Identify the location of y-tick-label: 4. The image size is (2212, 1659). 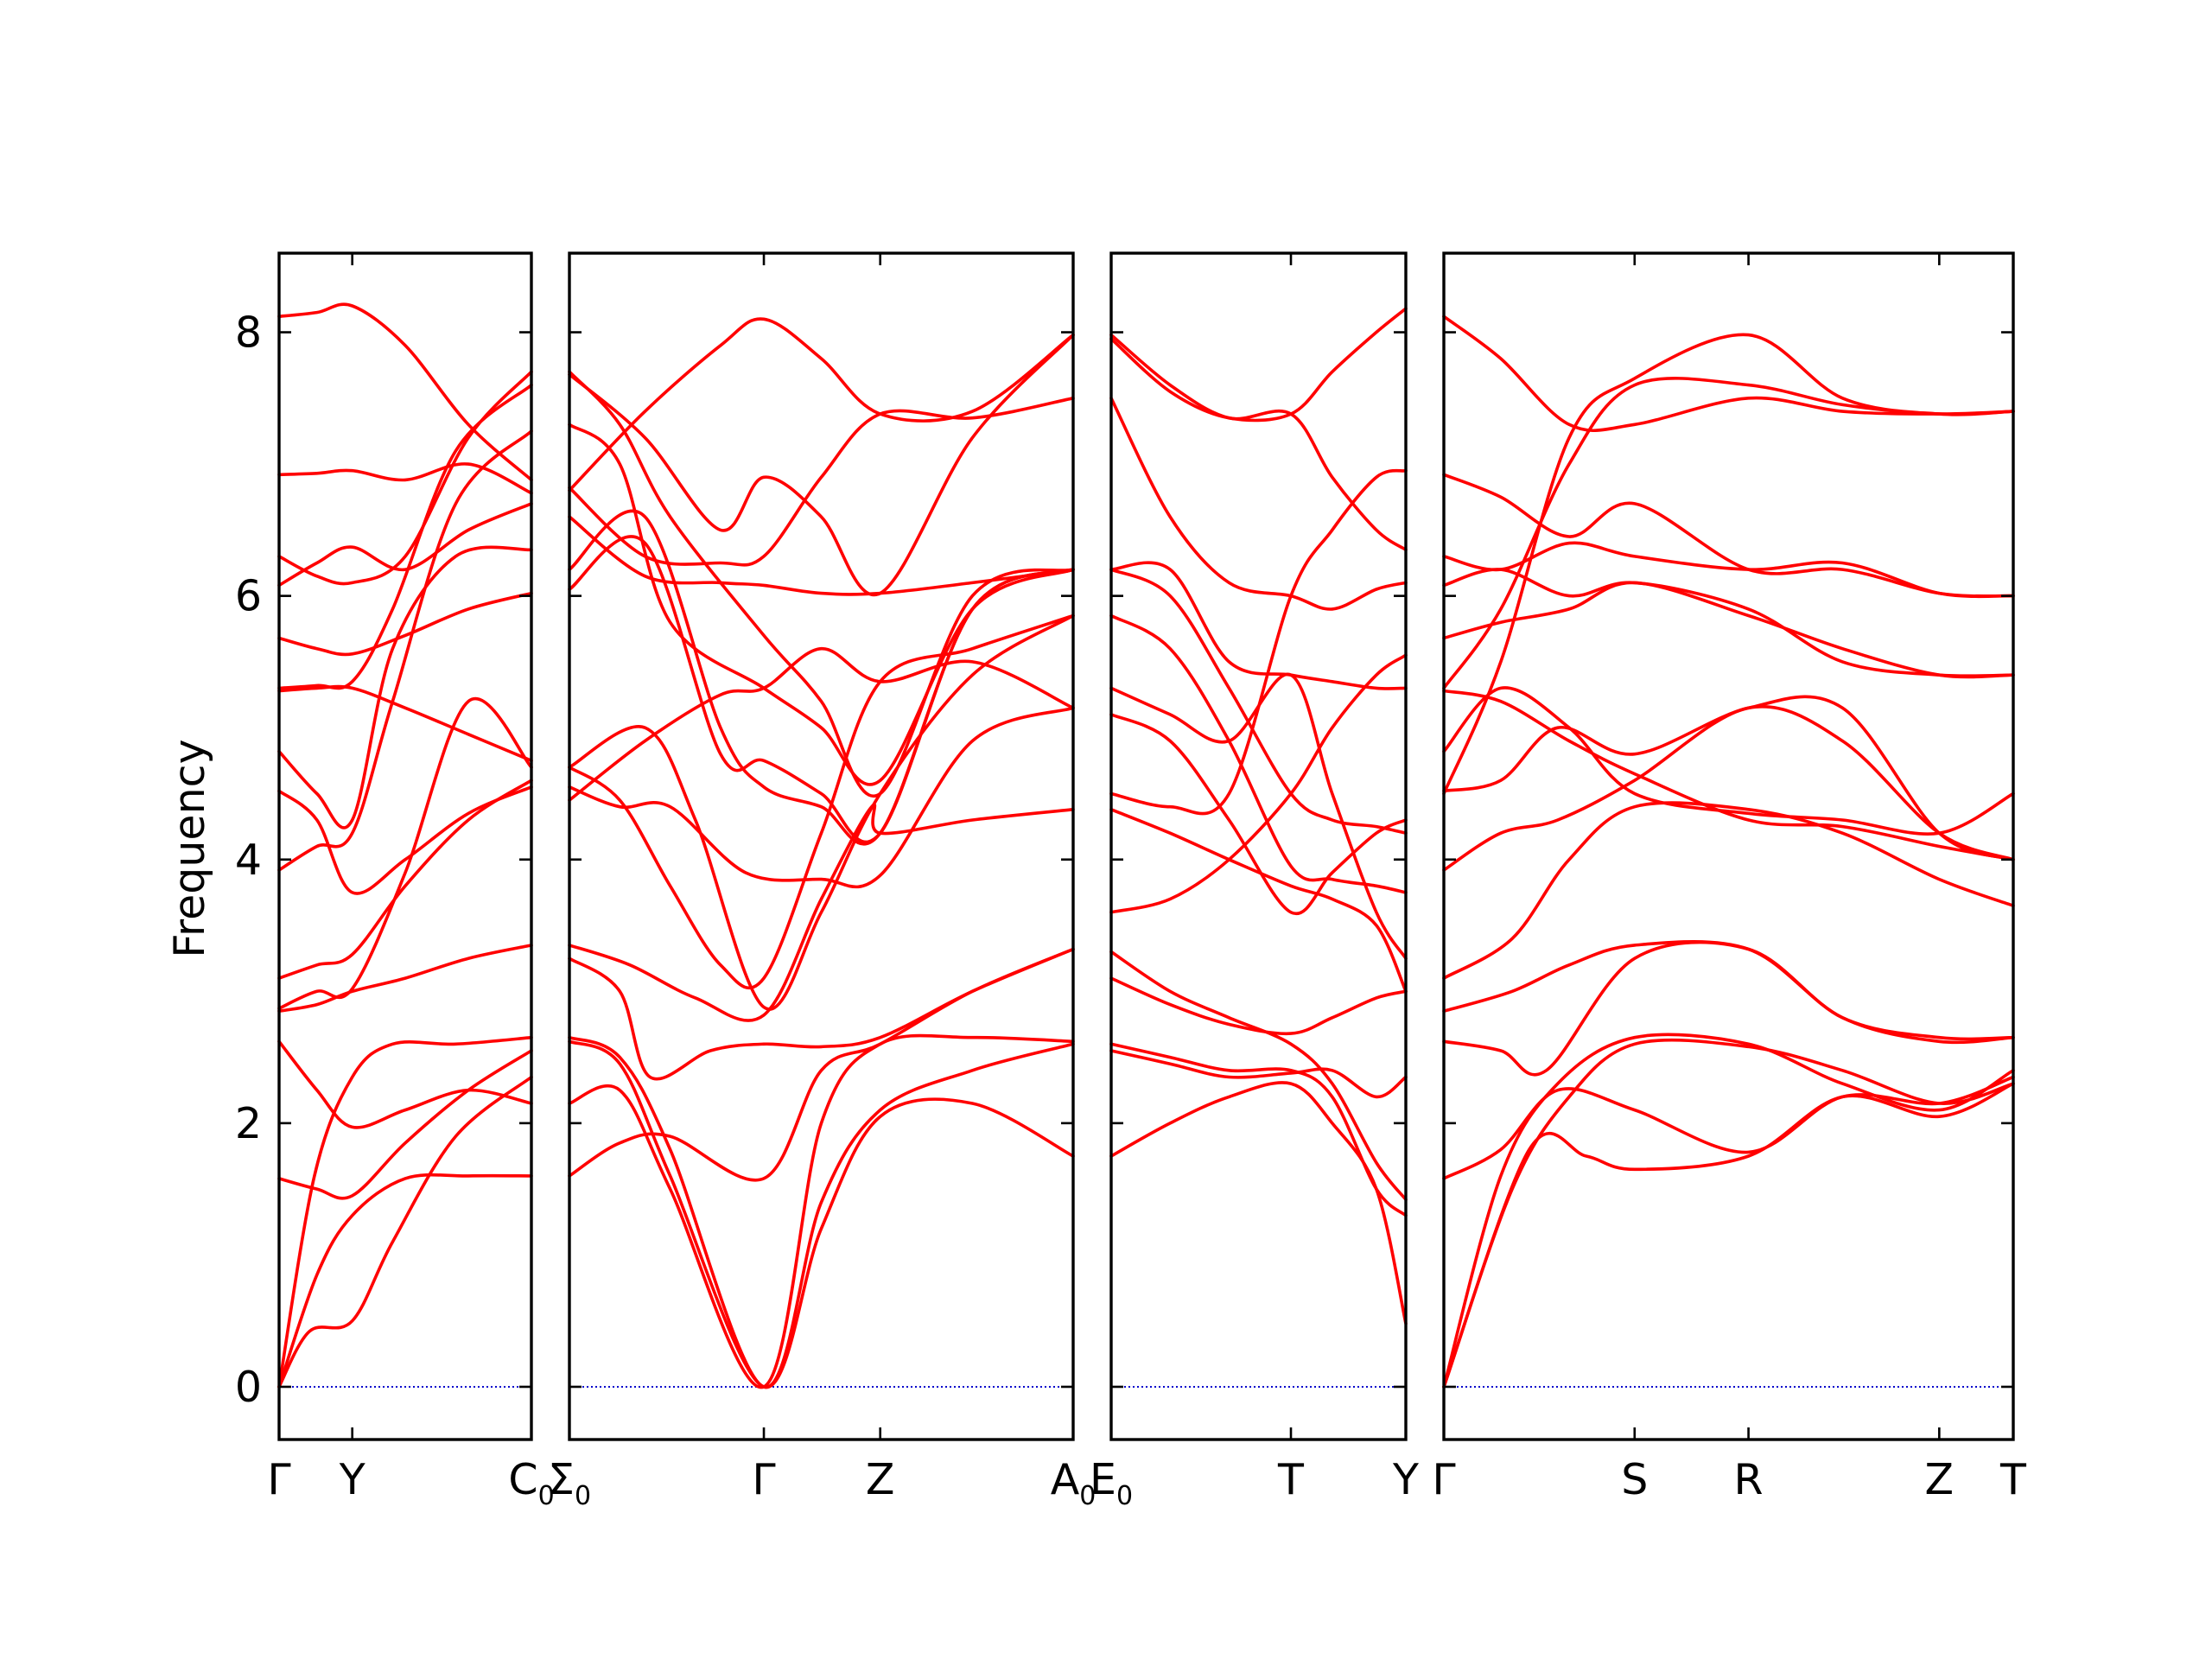
(248, 860).